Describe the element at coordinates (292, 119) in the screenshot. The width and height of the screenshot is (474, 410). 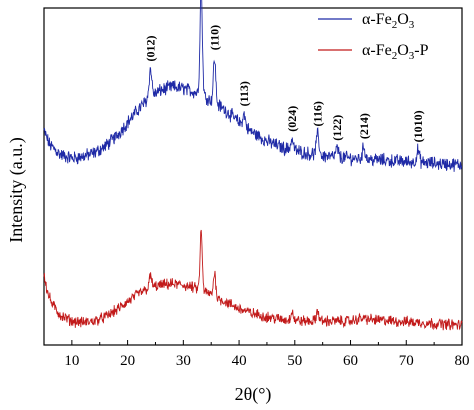
I see `peak-label: (024)` at that location.